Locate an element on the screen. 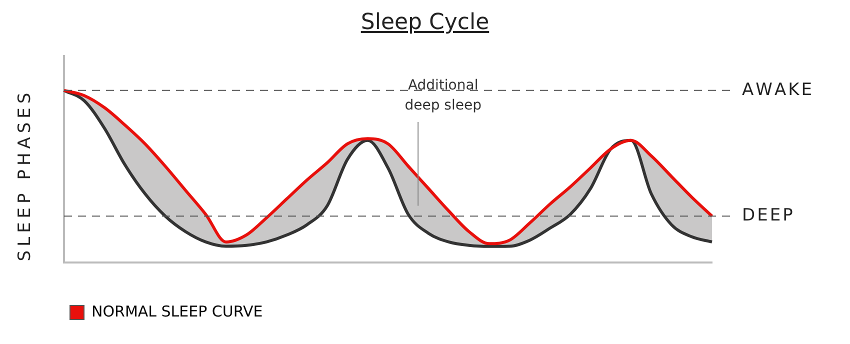 This screenshot has height=344, width=850. annotation: Additional deep sleep is located at coordinates (443, 96).